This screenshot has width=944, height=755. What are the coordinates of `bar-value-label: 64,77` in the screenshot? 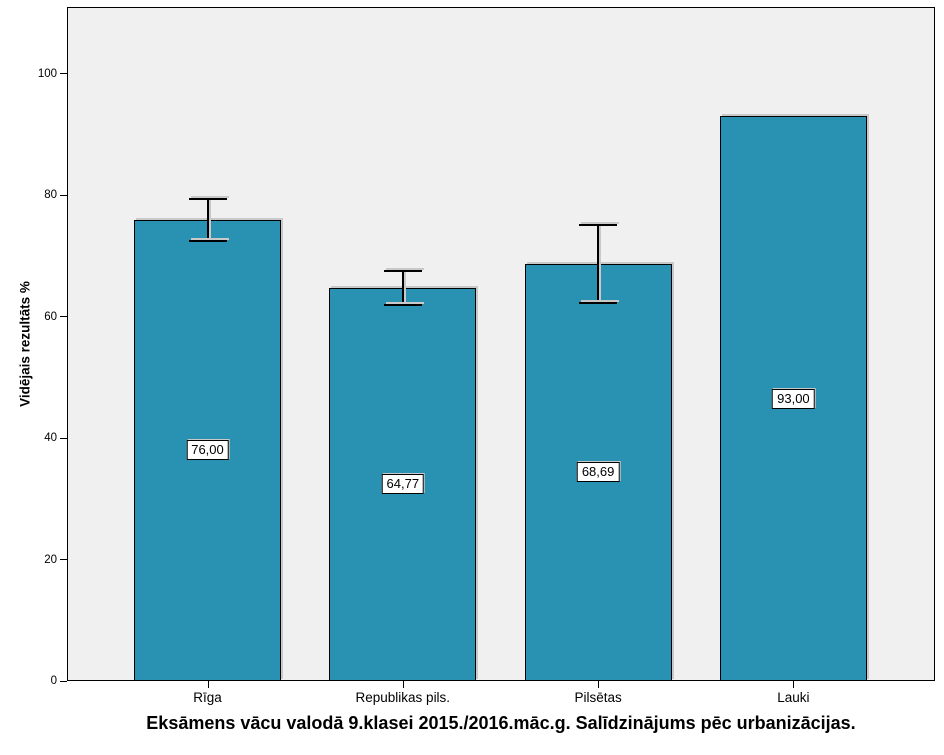 It's located at (403, 484).